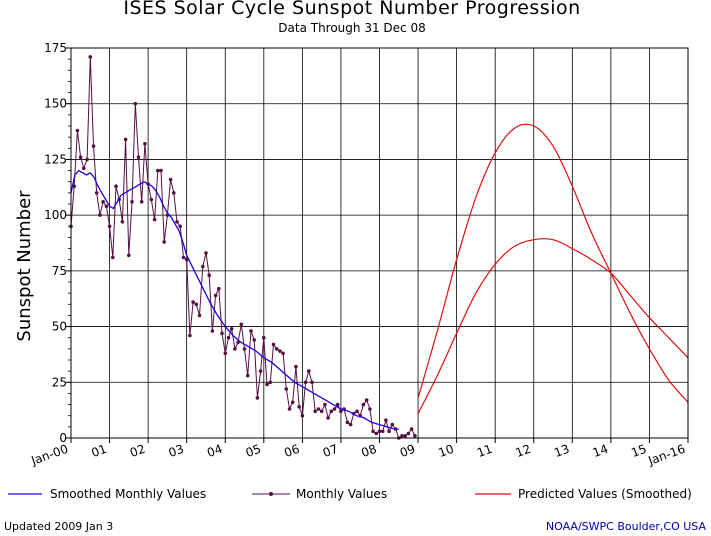 This screenshot has height=536, width=711. What do you see at coordinates (605, 494) in the screenshot?
I see `legend-label-predicted: Predicted Values (Smoothed)` at bounding box center [605, 494].